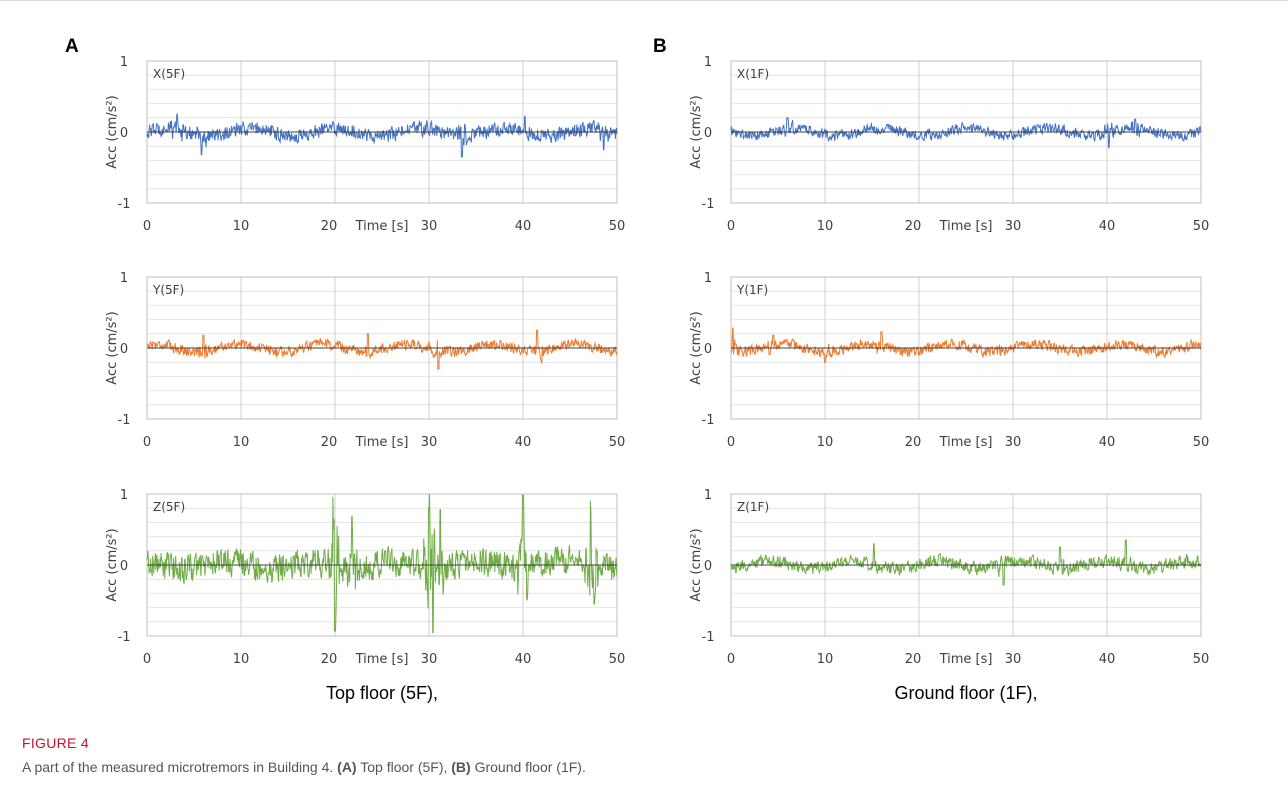  I want to click on chart-a-z-y-axis-title: Acc (cm/s²), so click(112, 564).